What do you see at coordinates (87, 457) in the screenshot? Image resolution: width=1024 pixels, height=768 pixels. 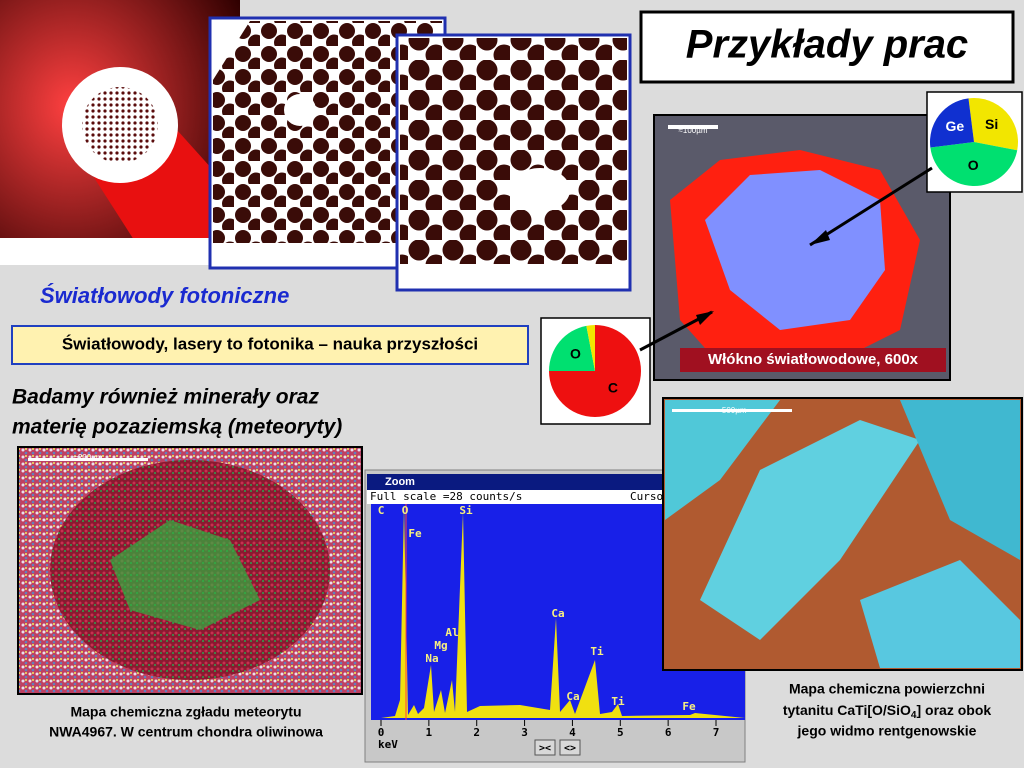 I see `scale-label: ≈200µm` at bounding box center [87, 457].